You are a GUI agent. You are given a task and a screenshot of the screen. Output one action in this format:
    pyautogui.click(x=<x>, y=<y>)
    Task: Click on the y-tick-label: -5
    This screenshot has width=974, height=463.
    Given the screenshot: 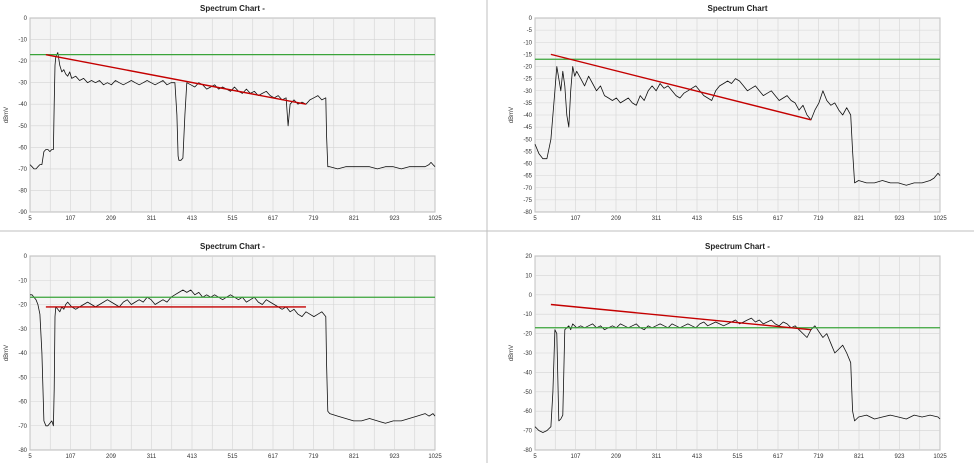 What is the action you would take?
    pyautogui.click(x=530, y=31)
    